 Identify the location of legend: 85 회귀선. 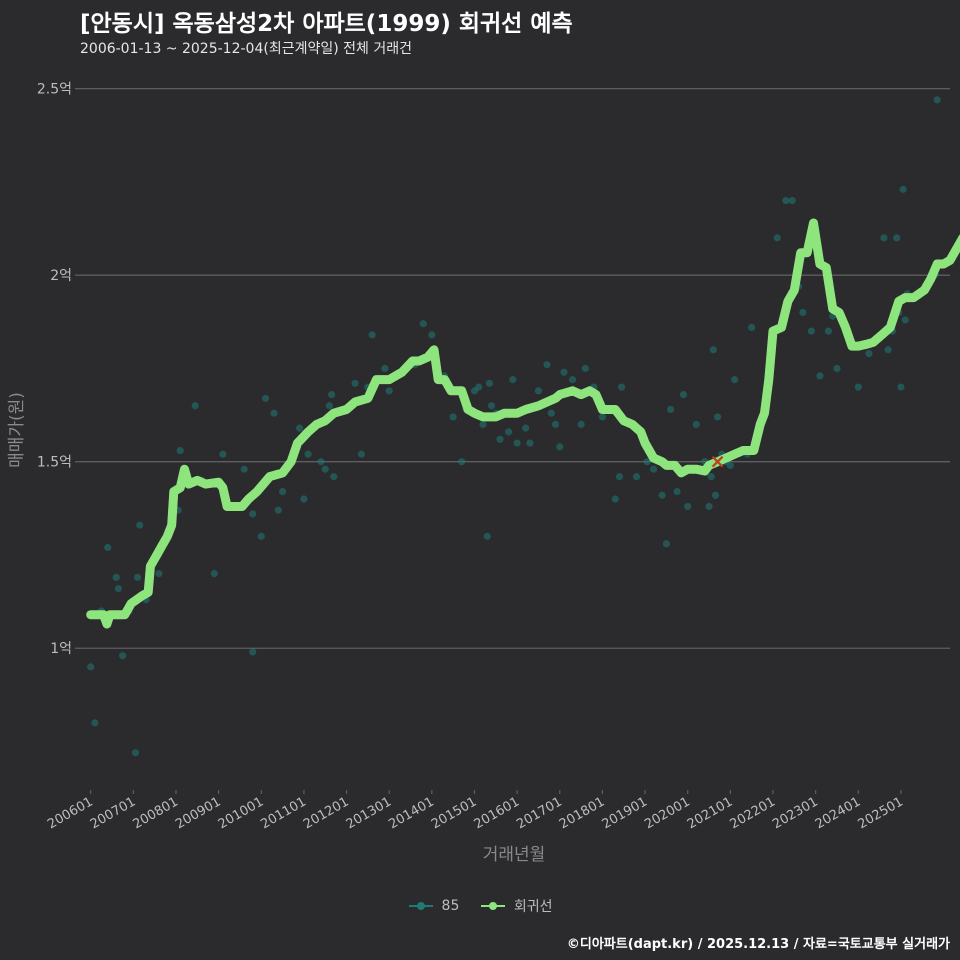
(480, 906).